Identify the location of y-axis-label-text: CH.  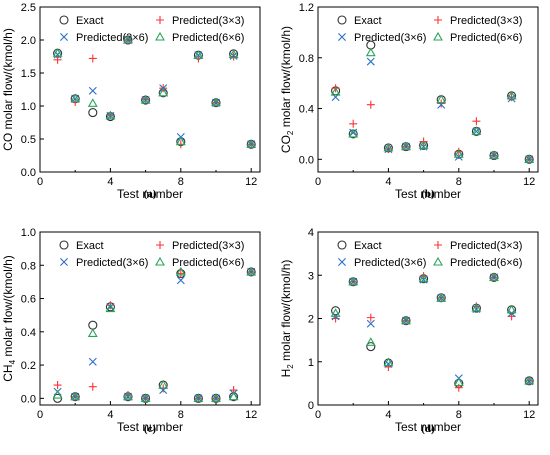
(8, 372).